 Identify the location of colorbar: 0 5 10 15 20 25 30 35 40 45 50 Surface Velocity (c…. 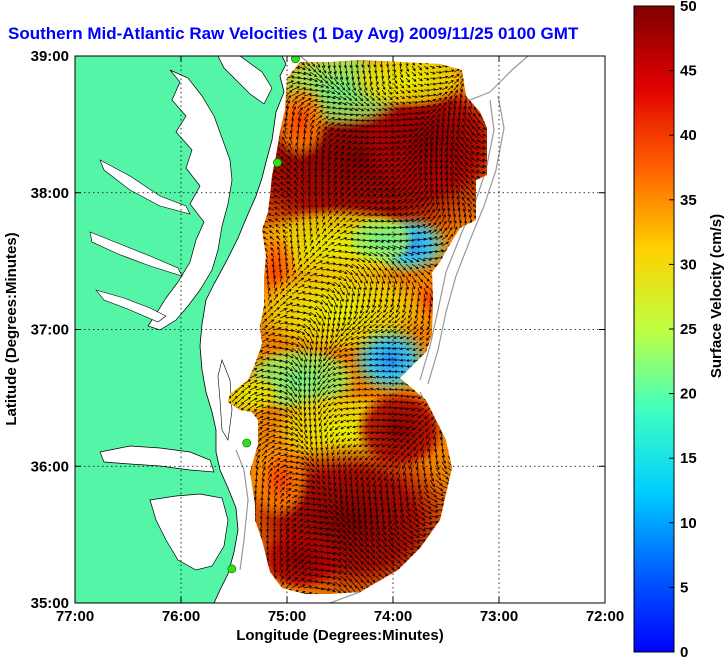
(678, 329).